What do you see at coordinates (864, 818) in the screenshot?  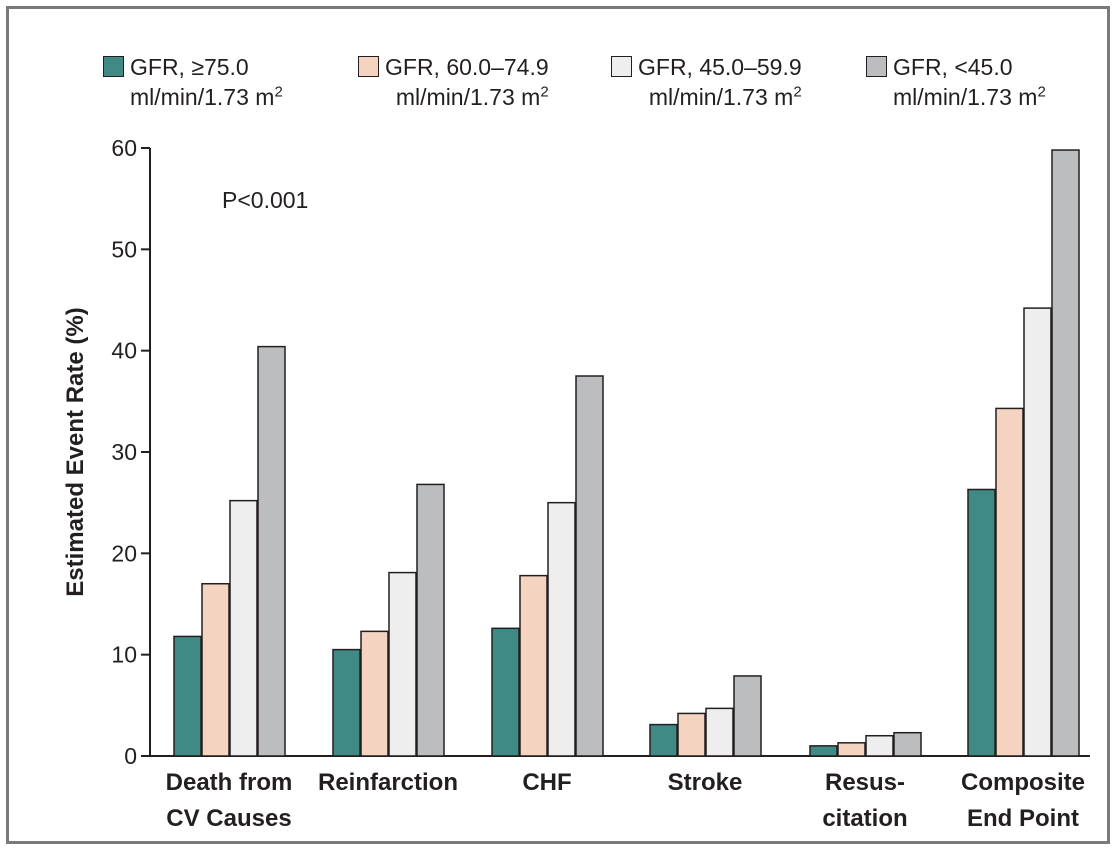 I see `x-category-label: citation` at bounding box center [864, 818].